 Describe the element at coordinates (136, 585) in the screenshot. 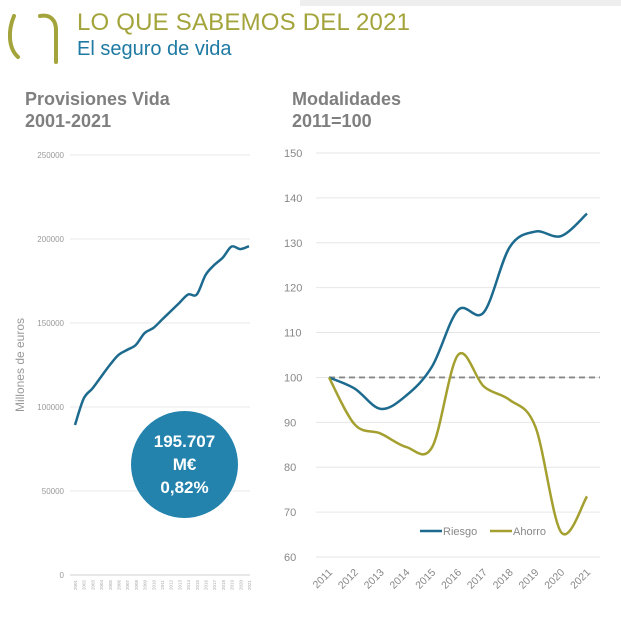

I see `x-tick-label: 2008` at that location.